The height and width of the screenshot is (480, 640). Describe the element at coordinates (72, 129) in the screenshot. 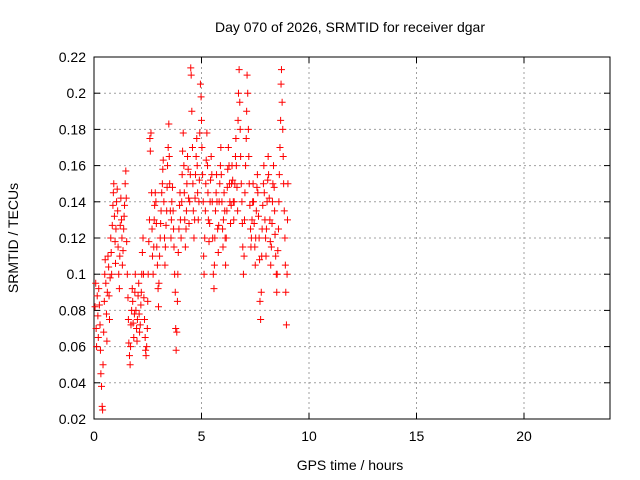

I see `y-tick-label: 0.18` at that location.